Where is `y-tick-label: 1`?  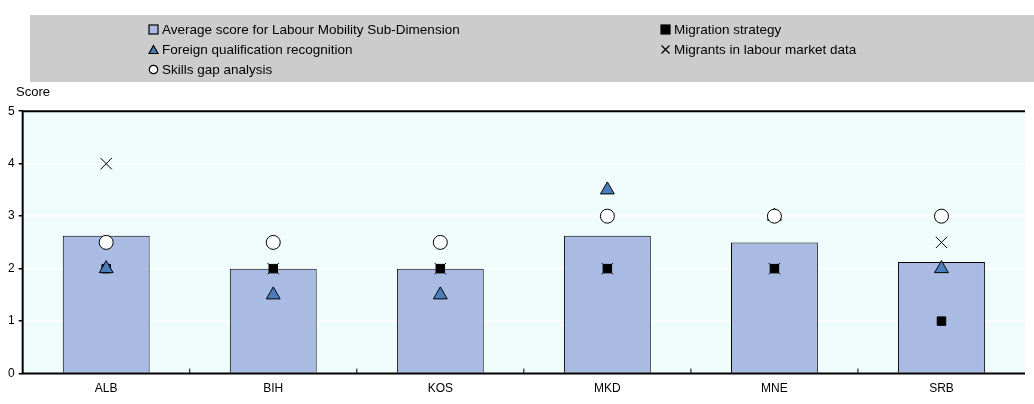
y-tick-label: 1 is located at coordinates (11, 320).